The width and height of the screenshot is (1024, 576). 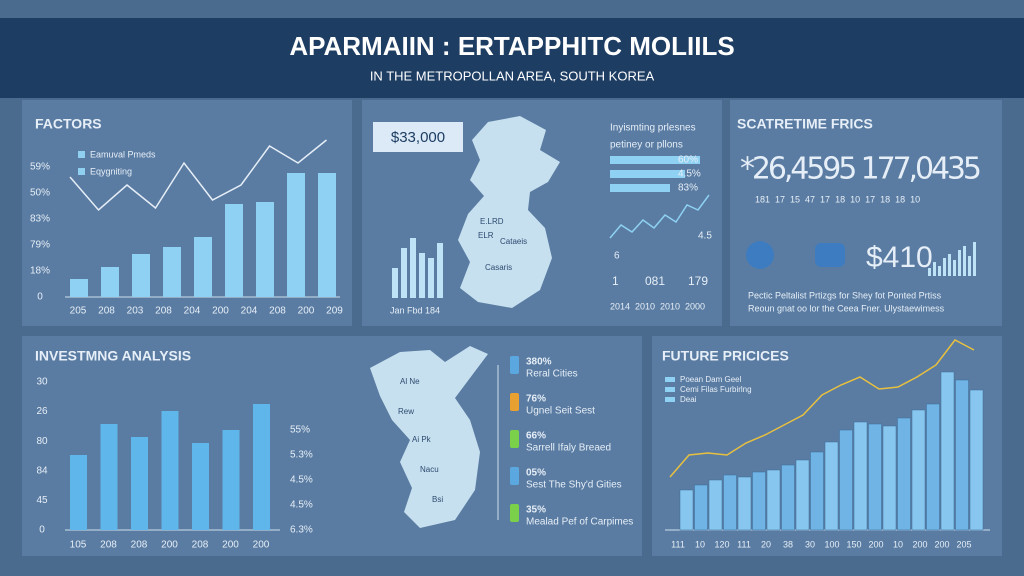 What do you see at coordinates (42, 441) in the screenshot?
I see `label: 80` at bounding box center [42, 441].